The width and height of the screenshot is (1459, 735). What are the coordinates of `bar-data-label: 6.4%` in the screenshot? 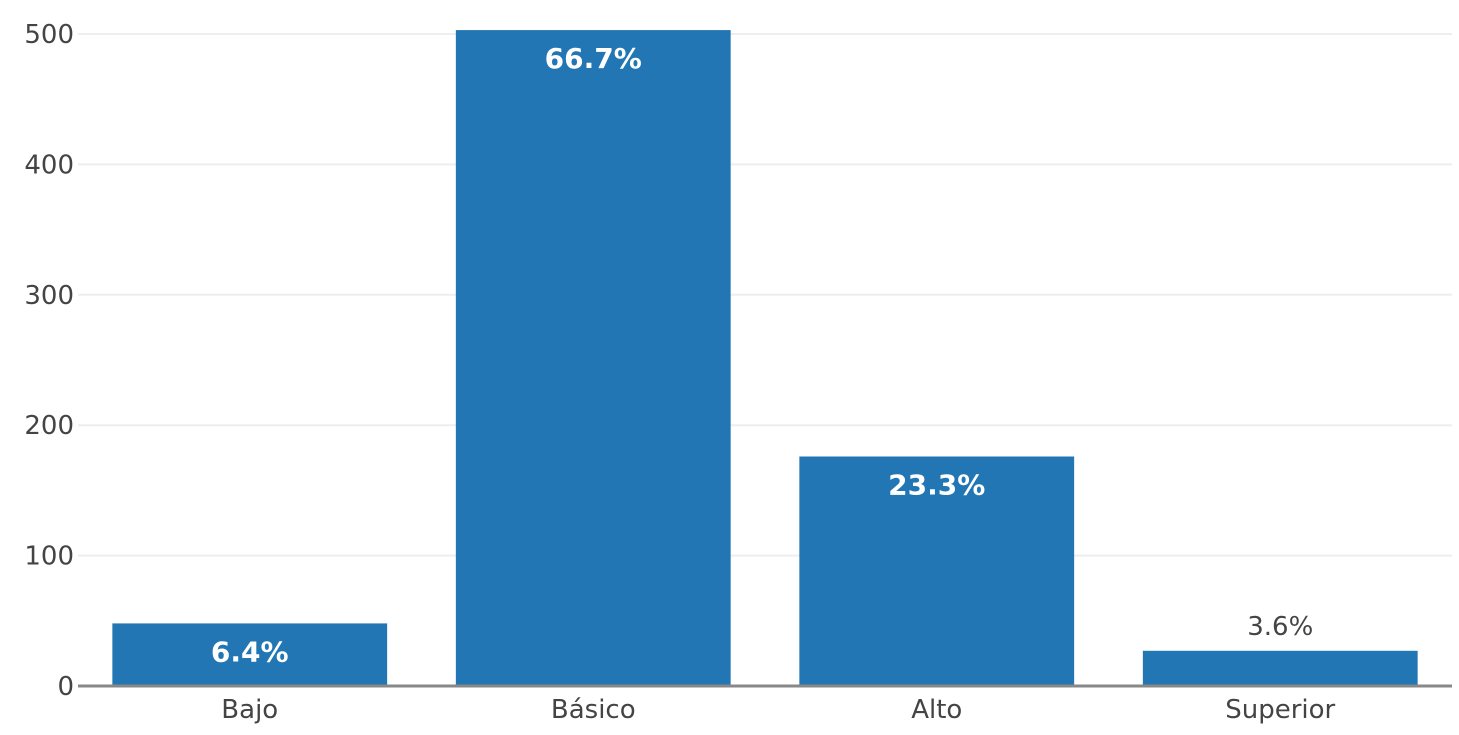 It's located at (250, 651).